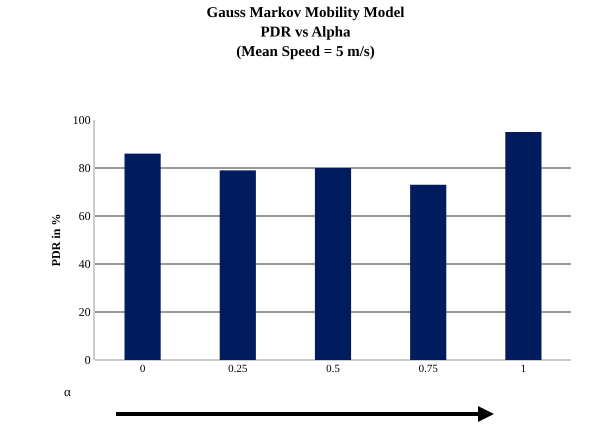 This screenshot has width=611, height=430. I want to click on y-tick-label: 100, so click(81, 120).